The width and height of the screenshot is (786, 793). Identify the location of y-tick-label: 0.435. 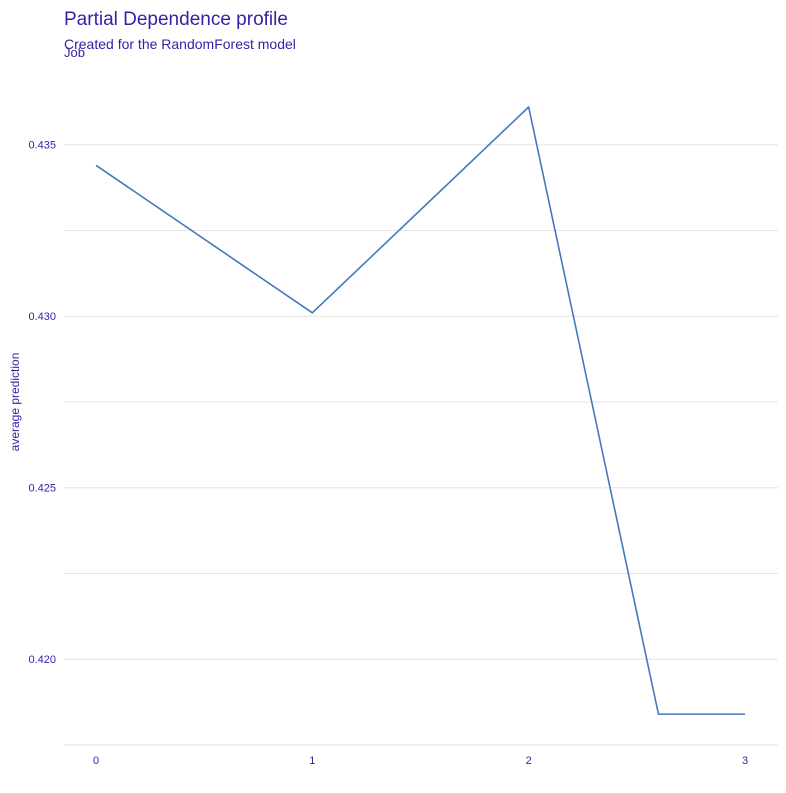
(42, 146).